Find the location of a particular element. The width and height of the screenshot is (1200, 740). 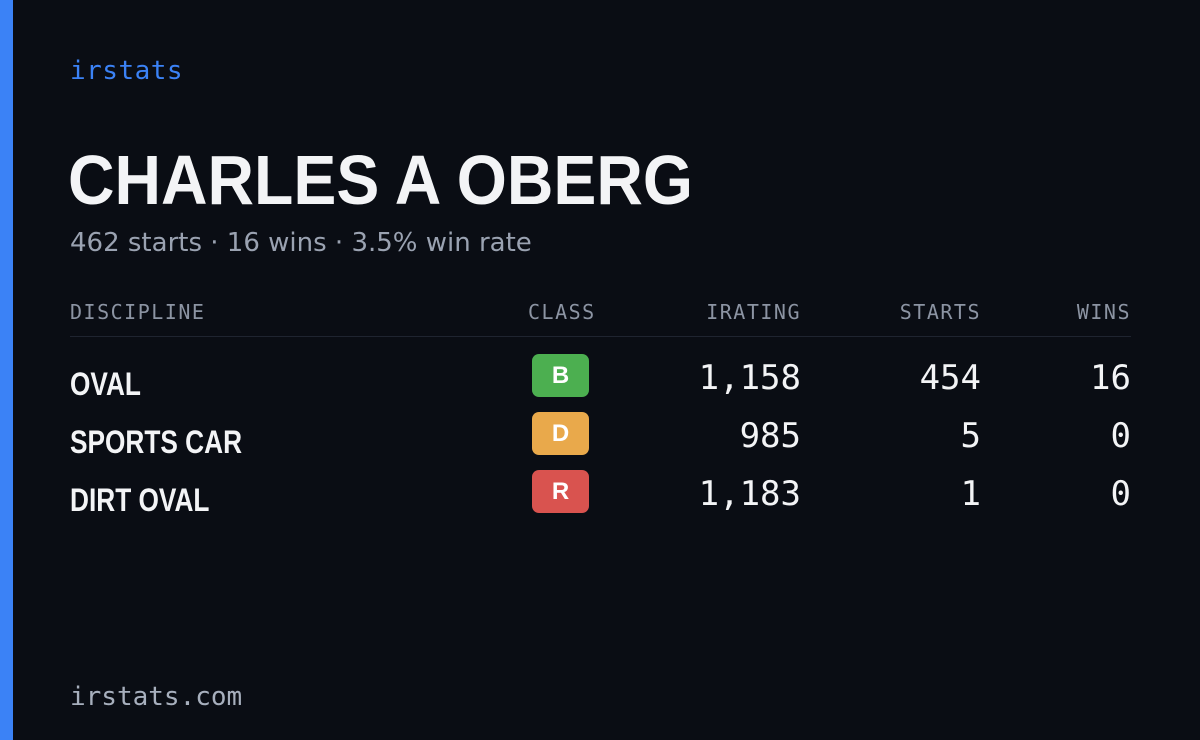

license-class-badge: R is located at coordinates (560, 491).